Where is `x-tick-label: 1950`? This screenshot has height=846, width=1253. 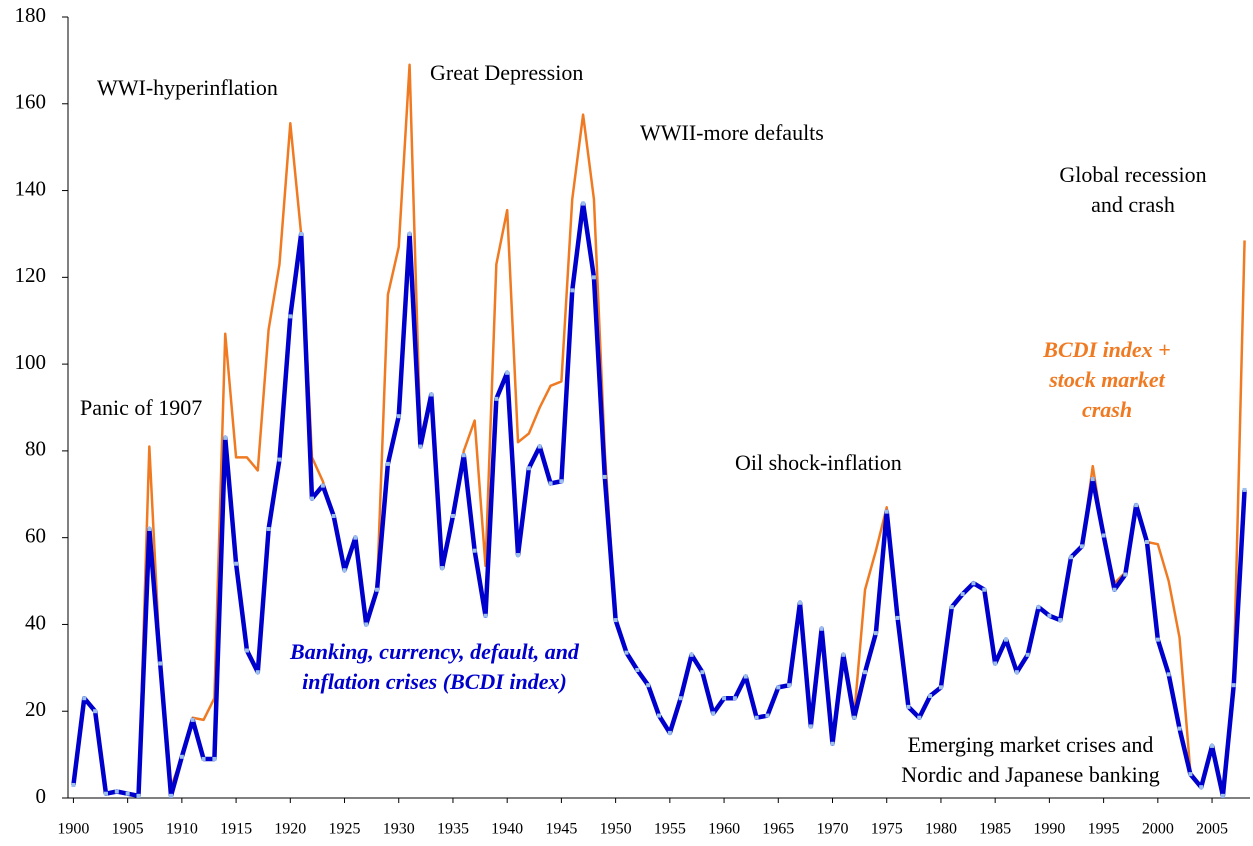 x-tick-label: 1950 is located at coordinates (616, 829).